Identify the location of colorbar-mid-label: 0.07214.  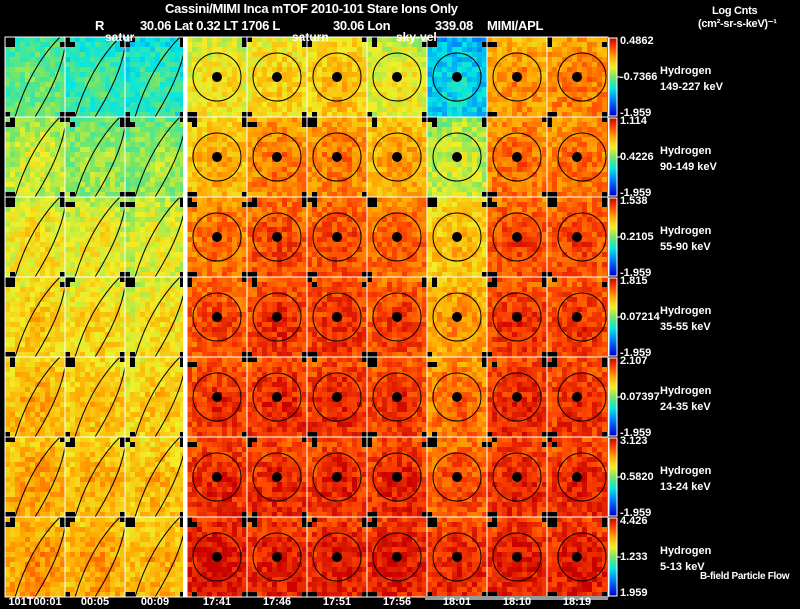
(640, 317).